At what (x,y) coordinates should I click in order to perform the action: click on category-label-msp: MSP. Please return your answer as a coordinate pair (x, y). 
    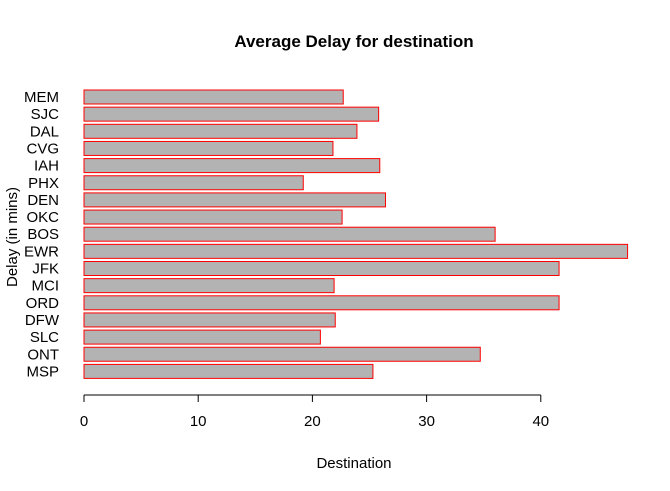
    Looking at the image, I should click on (42, 371).